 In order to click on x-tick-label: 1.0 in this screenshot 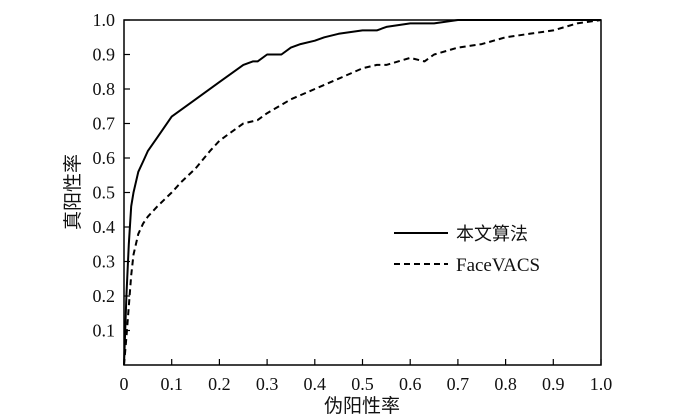, I will do `click(601, 384)`.